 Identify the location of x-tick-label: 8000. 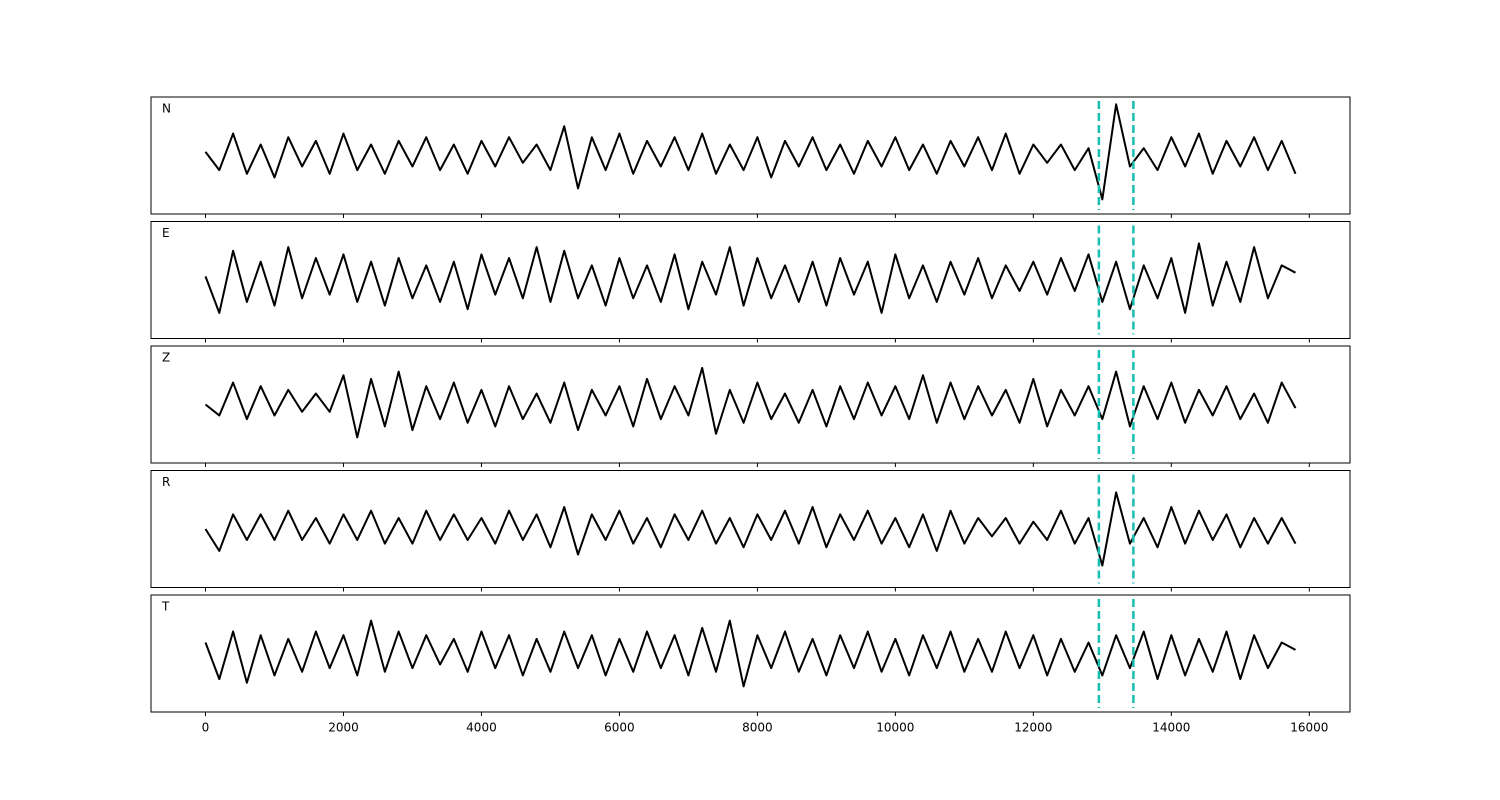
(757, 728).